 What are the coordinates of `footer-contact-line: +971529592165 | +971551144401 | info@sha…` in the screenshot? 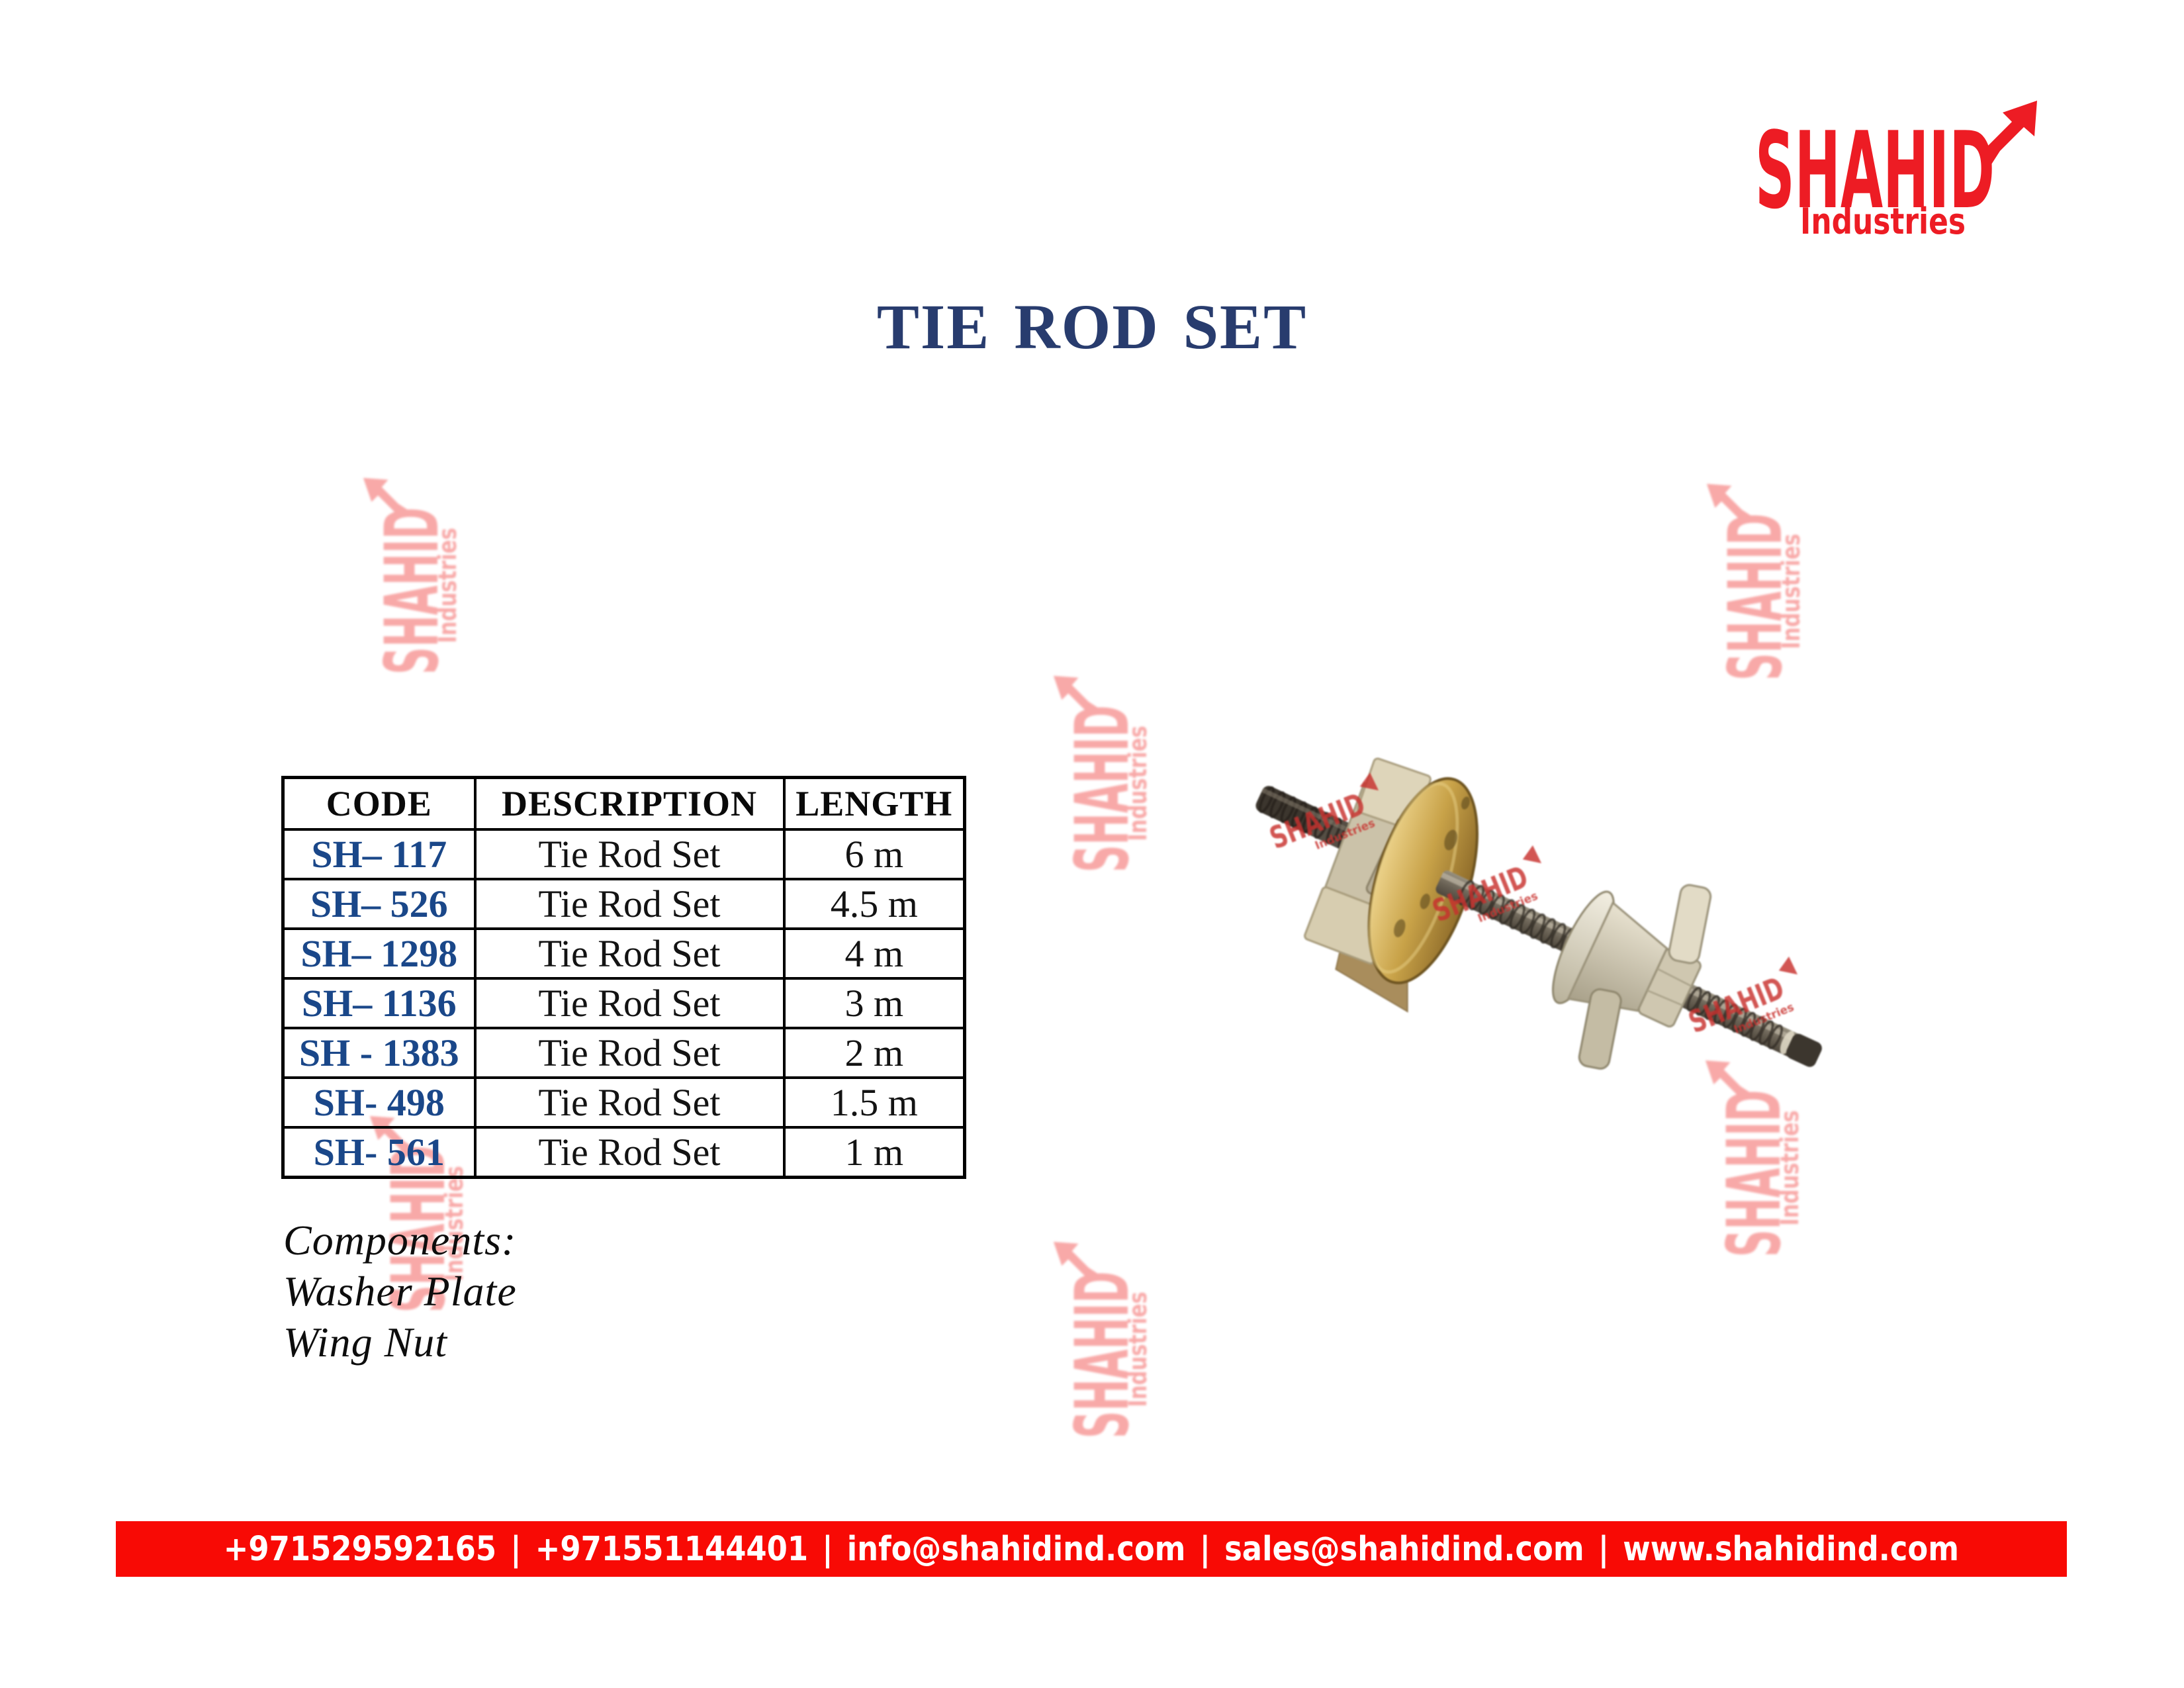 It's located at (1091, 1549).